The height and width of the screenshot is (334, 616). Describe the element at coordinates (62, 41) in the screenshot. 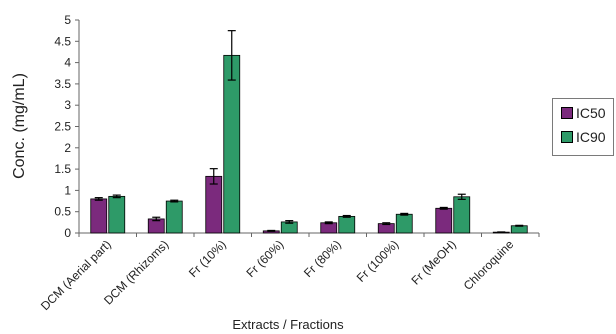

I see `y-tick-label: 4.5` at that location.